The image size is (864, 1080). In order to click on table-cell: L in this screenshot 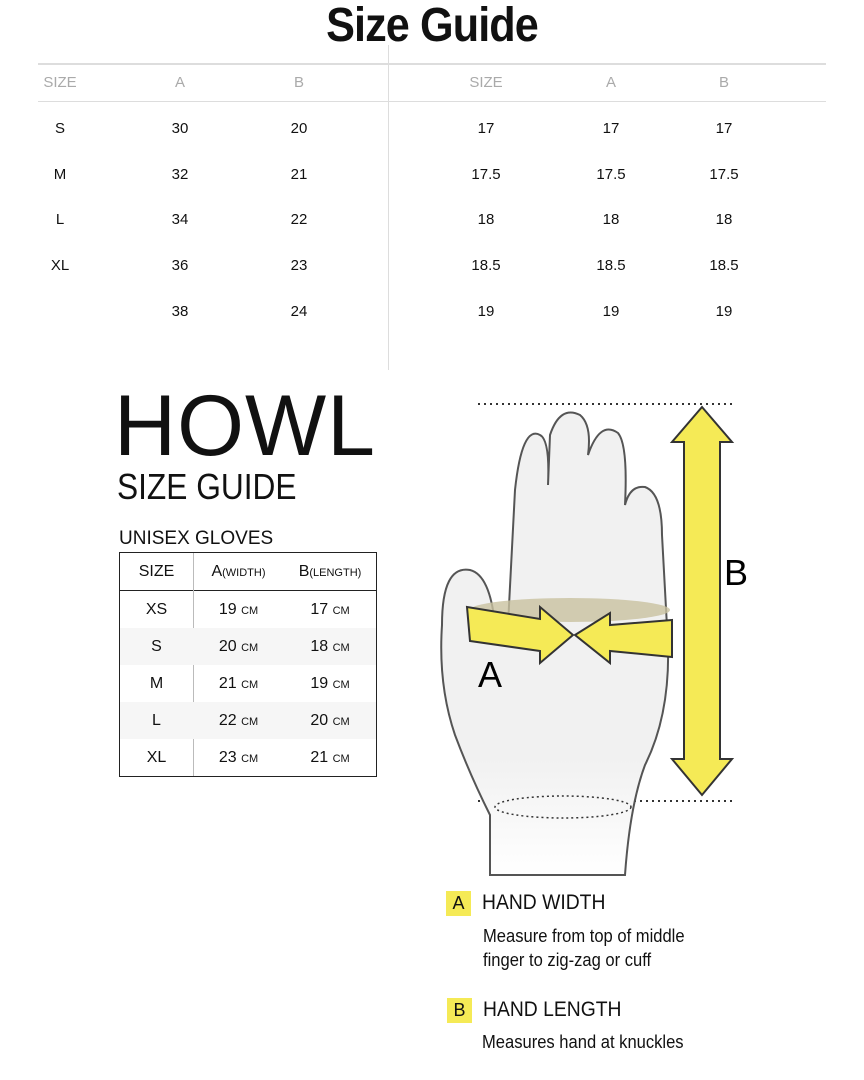, I will do `click(60, 220)`.